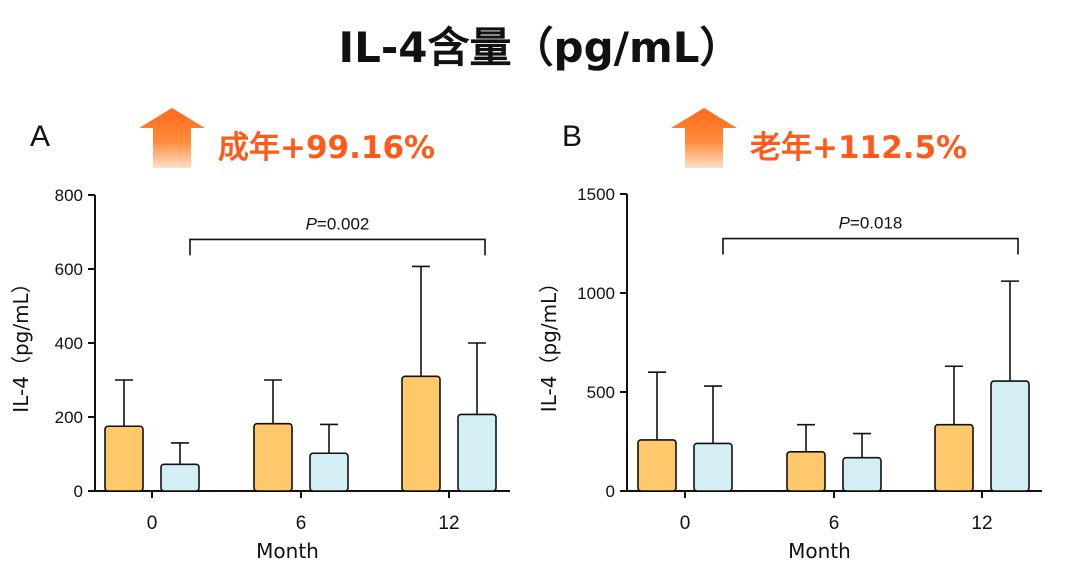  Describe the element at coordinates (845, 223) in the screenshot. I see `panel-b-p-value-symbol: P` at that location.